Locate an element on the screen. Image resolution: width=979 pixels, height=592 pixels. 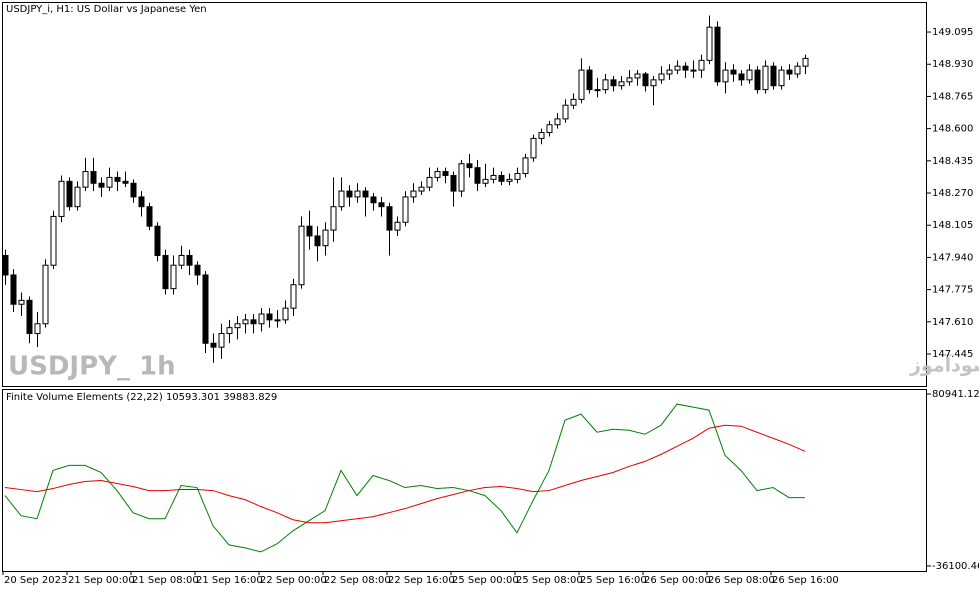
y-tick-label: 147.940 is located at coordinates (952, 257).